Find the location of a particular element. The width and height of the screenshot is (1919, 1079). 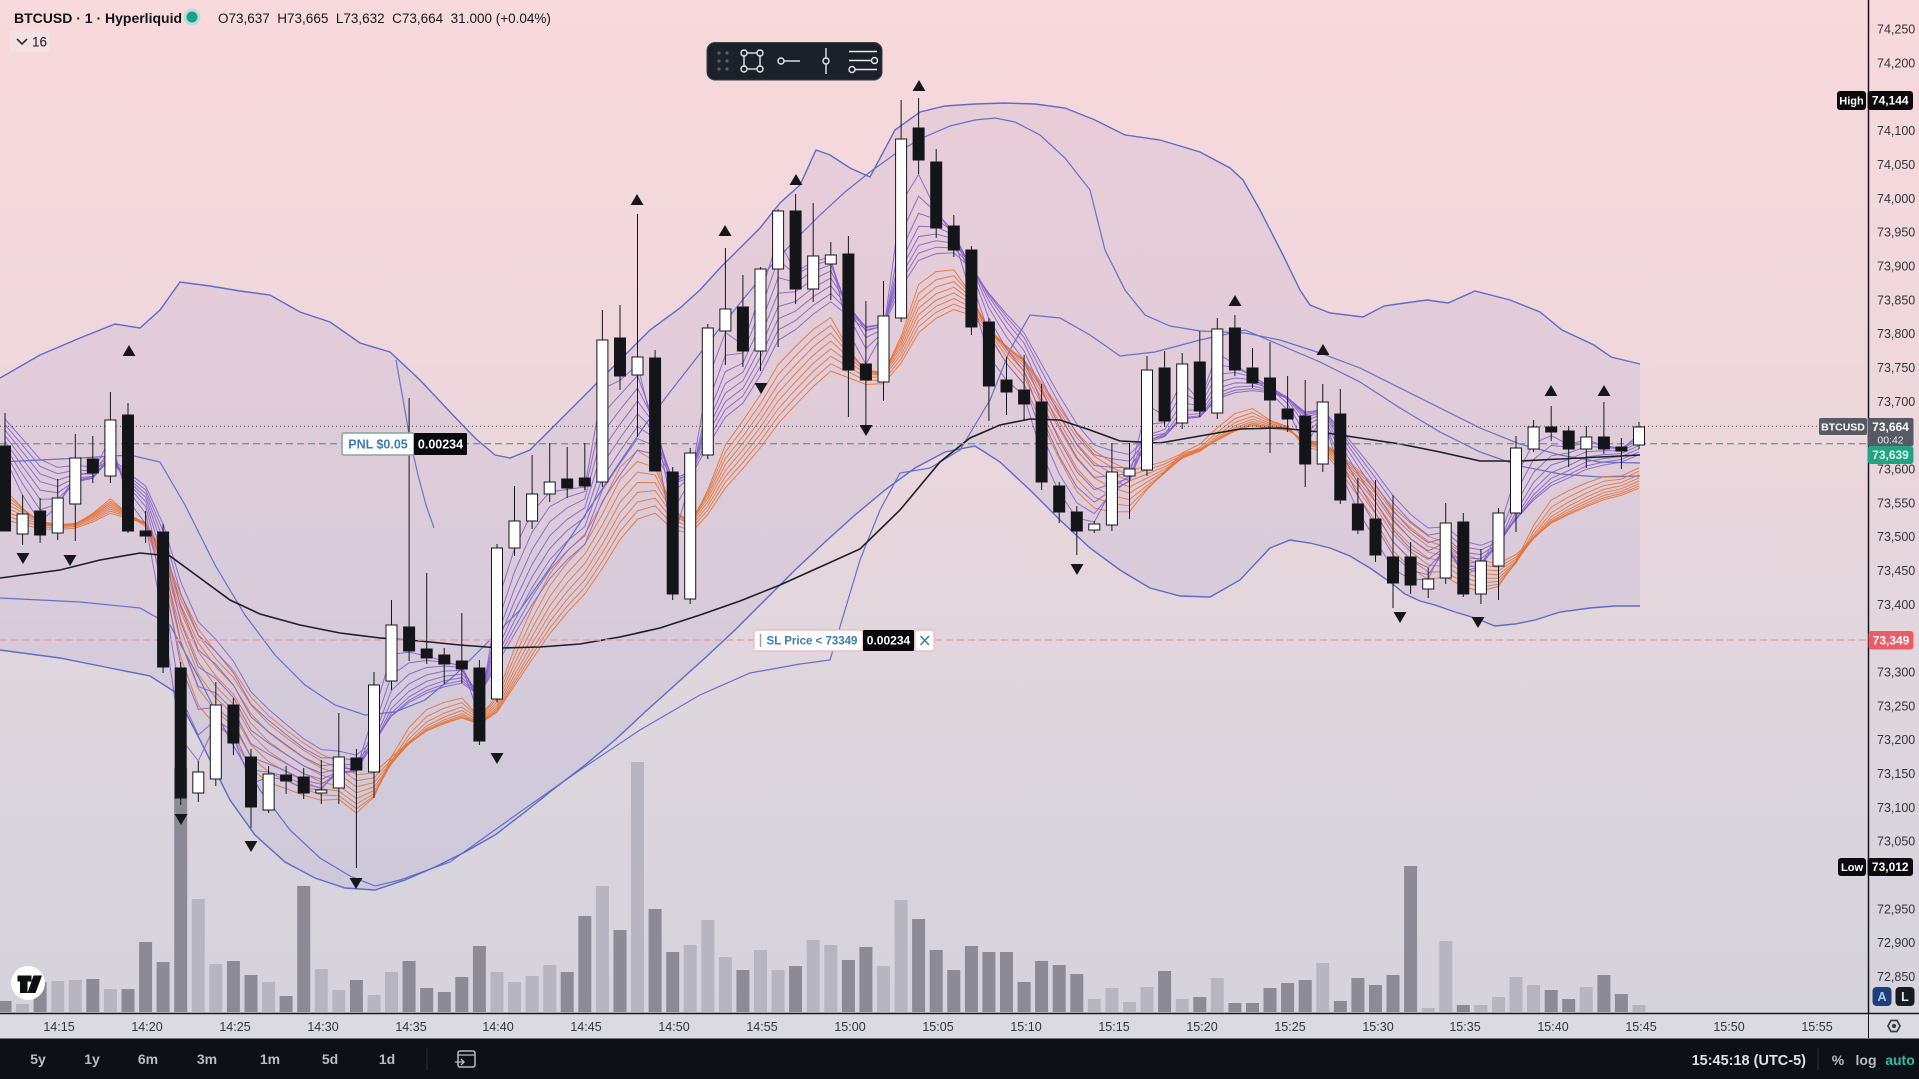

svg-text: 73,050 is located at coordinates (1896, 842).